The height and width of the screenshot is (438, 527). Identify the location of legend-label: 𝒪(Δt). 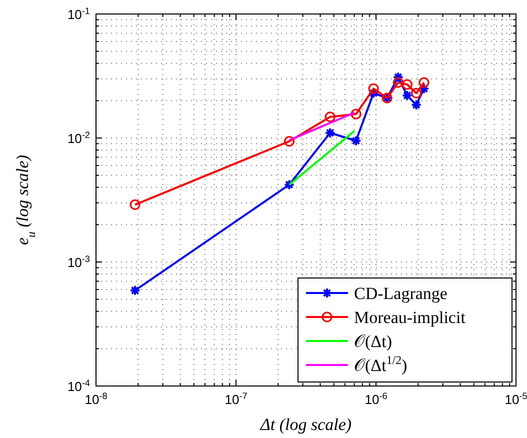
(373, 341).